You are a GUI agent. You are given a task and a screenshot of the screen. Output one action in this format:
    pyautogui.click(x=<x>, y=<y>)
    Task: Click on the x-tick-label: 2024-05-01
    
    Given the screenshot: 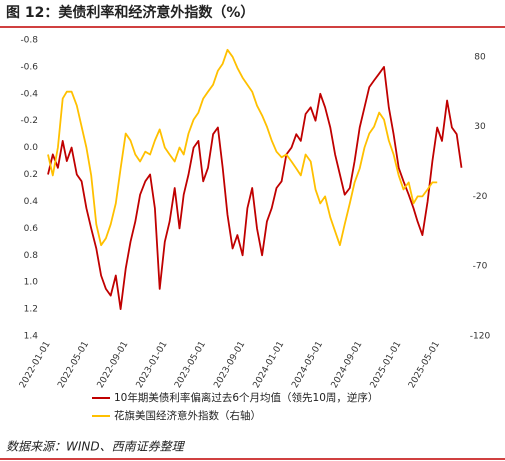 What is the action you would take?
    pyautogui.click(x=307, y=365)
    